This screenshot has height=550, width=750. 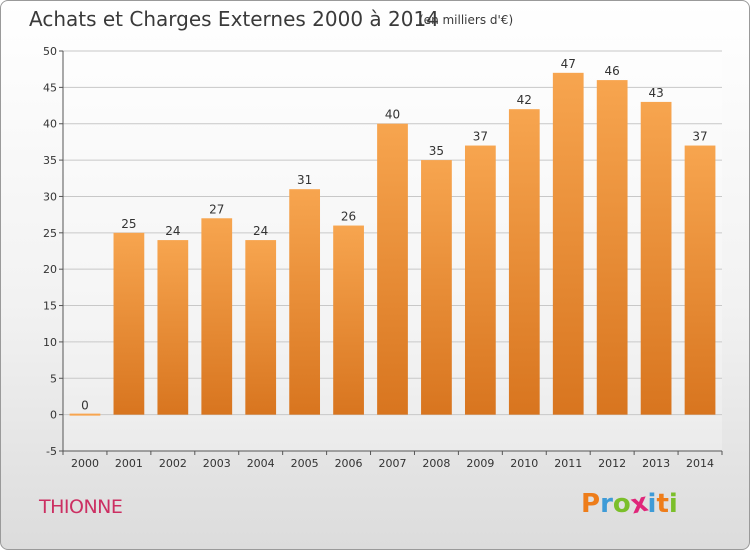 I want to click on logo-letter: P, so click(x=591, y=504).